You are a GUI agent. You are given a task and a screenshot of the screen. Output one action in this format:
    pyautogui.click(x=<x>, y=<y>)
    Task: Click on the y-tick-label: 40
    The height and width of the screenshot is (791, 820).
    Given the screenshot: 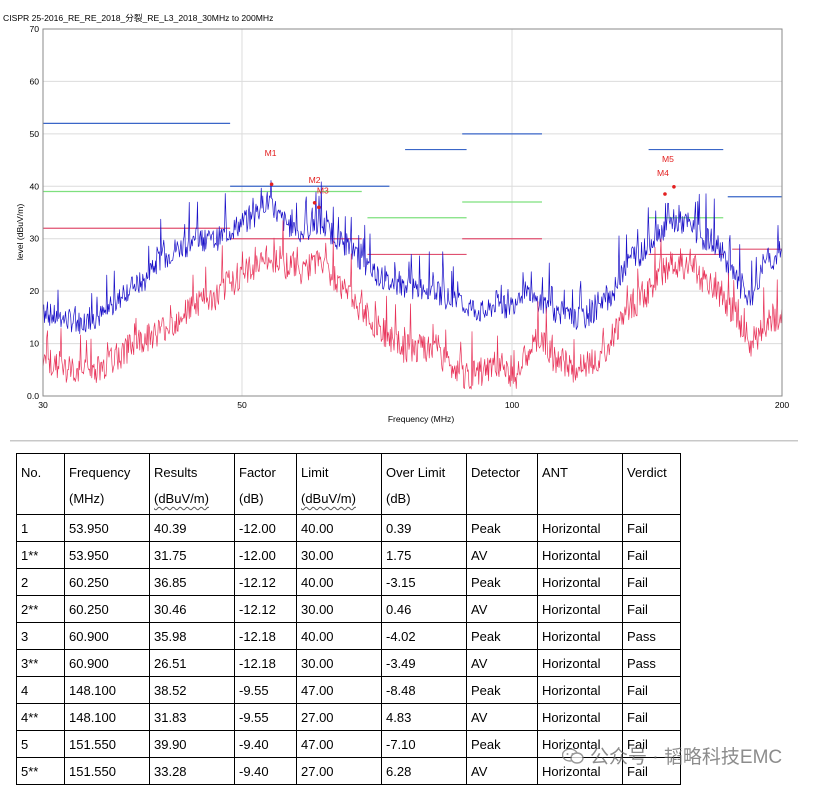 What is the action you would take?
    pyautogui.click(x=34, y=186)
    